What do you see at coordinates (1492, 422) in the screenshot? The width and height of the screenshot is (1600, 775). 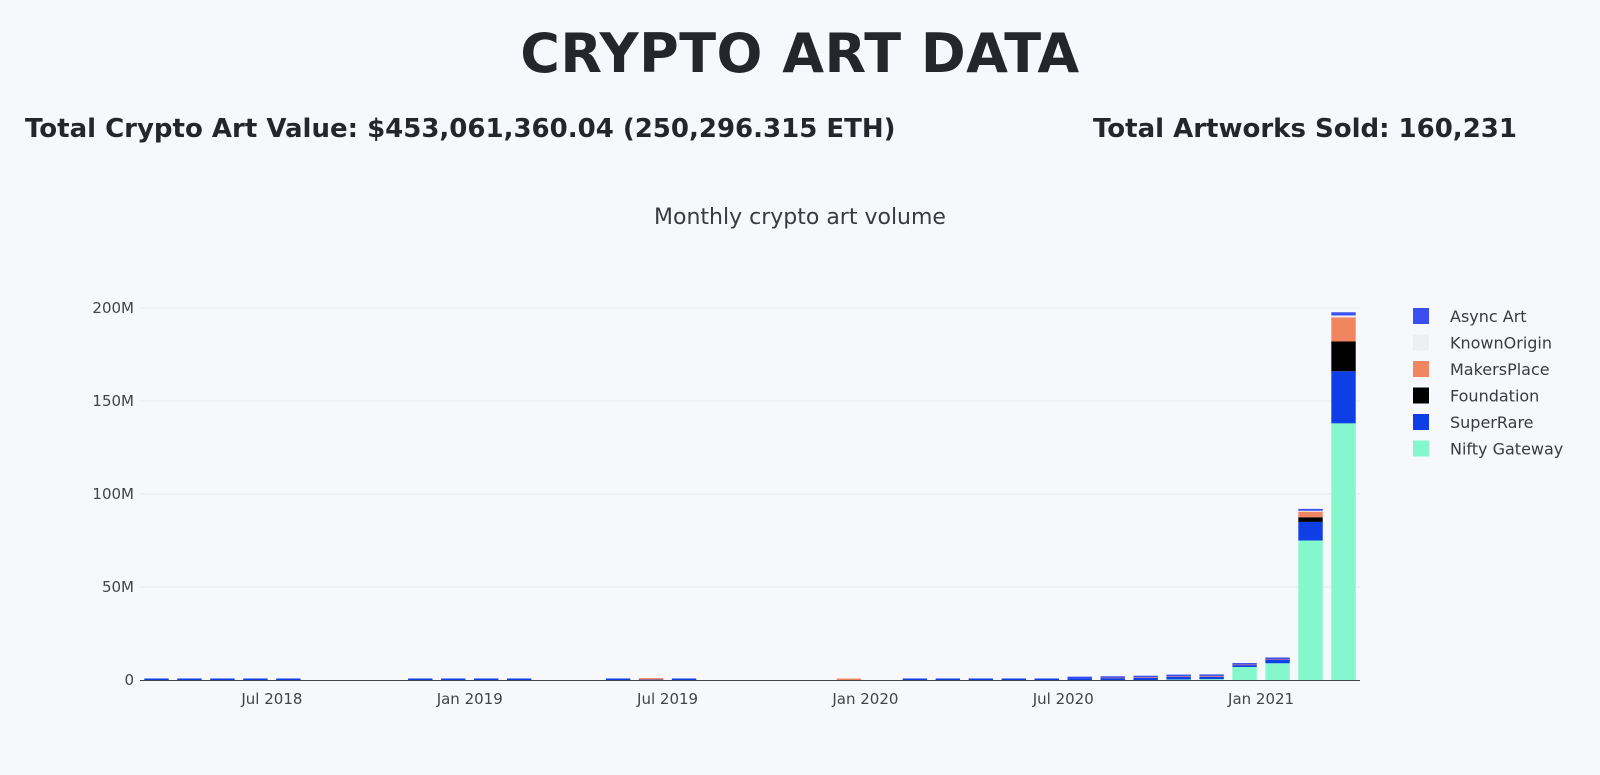 I see `legend-label: SuperRare` at bounding box center [1492, 422].